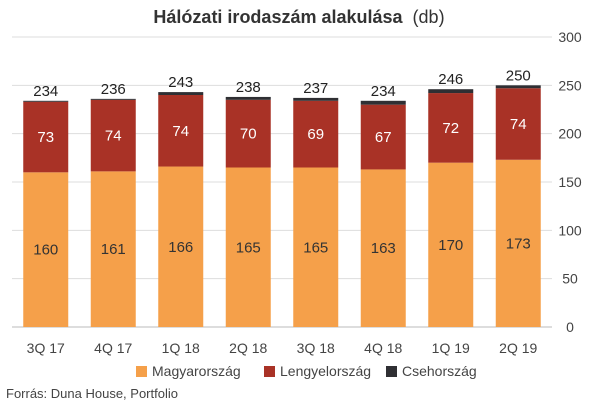 Image resolution: width=599 pixels, height=406 pixels. I want to click on legend: Magyarország Lengyelország Csehország, so click(306, 371).